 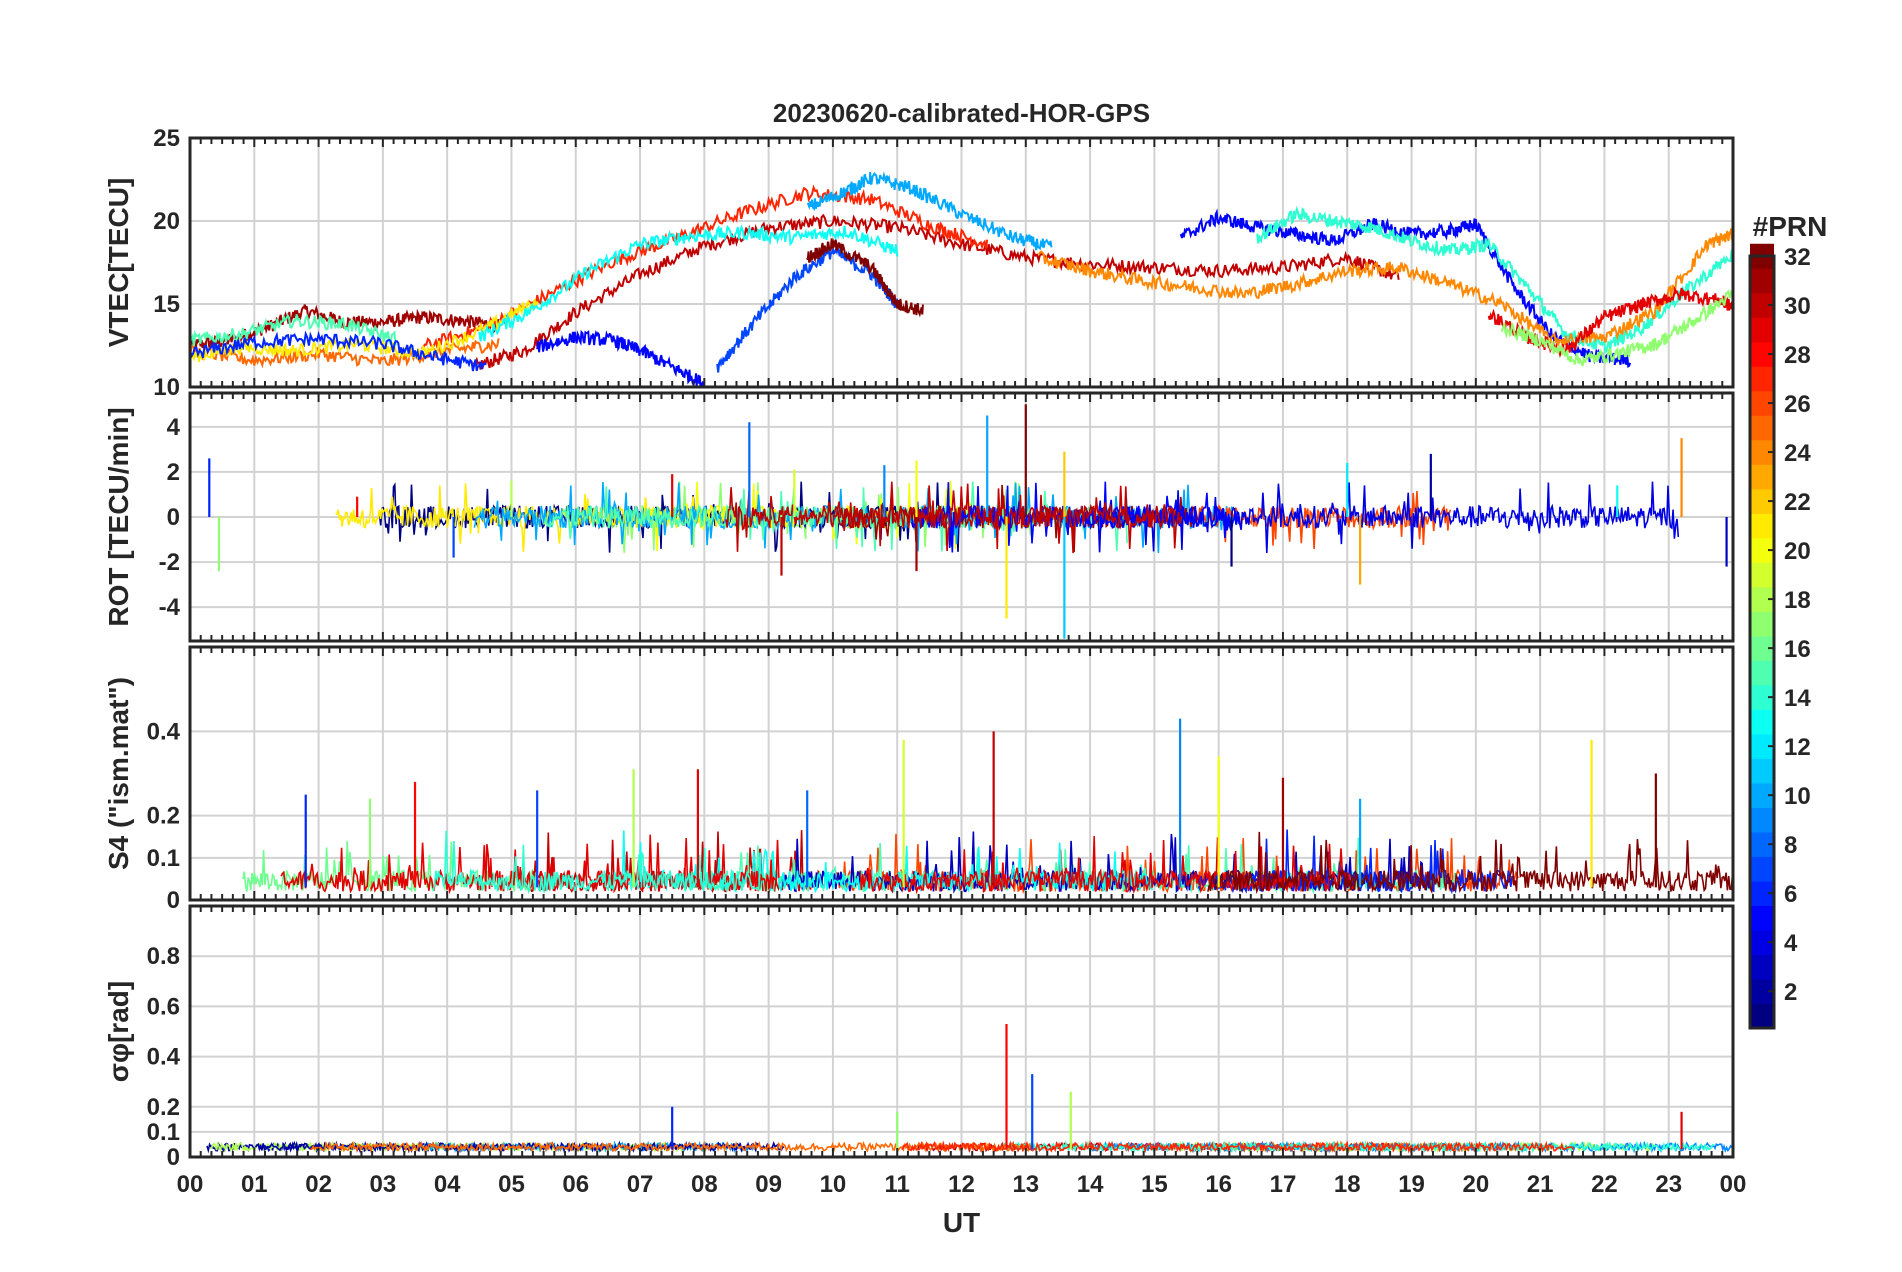 What do you see at coordinates (174, 427) in the screenshot?
I see `y-tick-label: 4` at bounding box center [174, 427].